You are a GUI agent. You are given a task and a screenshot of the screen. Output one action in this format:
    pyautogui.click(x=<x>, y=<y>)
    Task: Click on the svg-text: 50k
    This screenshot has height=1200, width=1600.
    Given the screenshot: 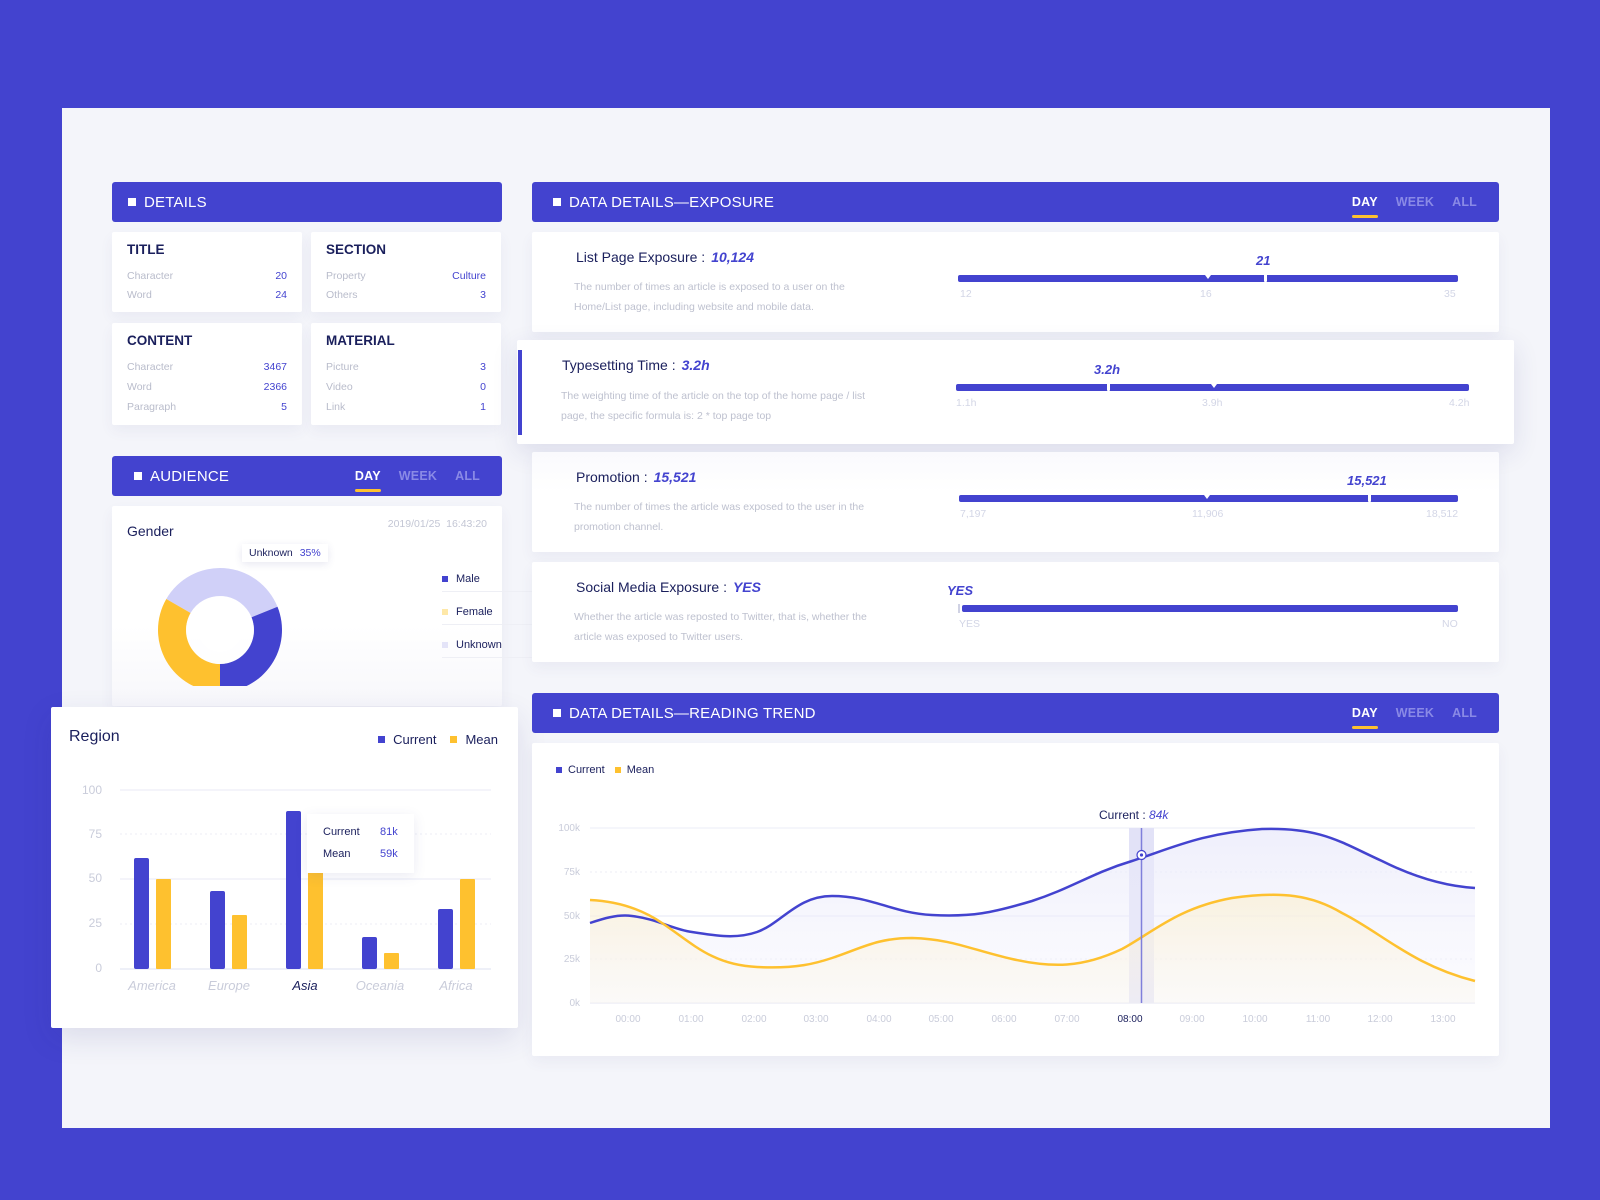 What is the action you would take?
    pyautogui.click(x=572, y=916)
    